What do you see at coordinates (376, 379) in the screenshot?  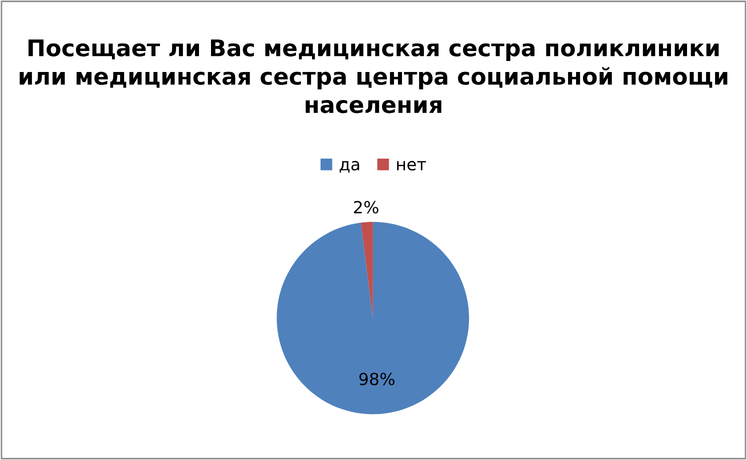 I see `data-label: 98%` at bounding box center [376, 379].